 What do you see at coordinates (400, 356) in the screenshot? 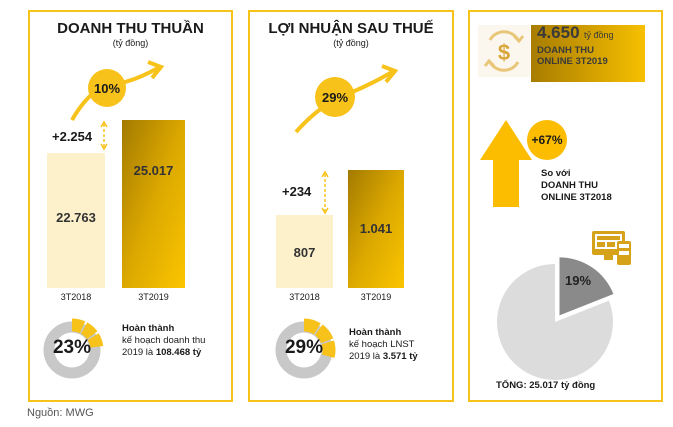
I see `completion-target: 3.571 tỷ` at bounding box center [400, 356].